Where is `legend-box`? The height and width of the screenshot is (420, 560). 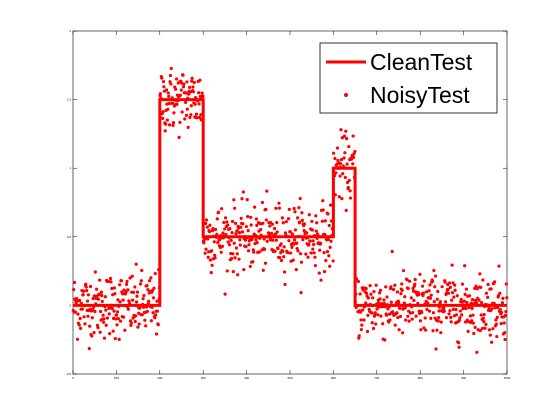
legend-box is located at coordinates (408, 78).